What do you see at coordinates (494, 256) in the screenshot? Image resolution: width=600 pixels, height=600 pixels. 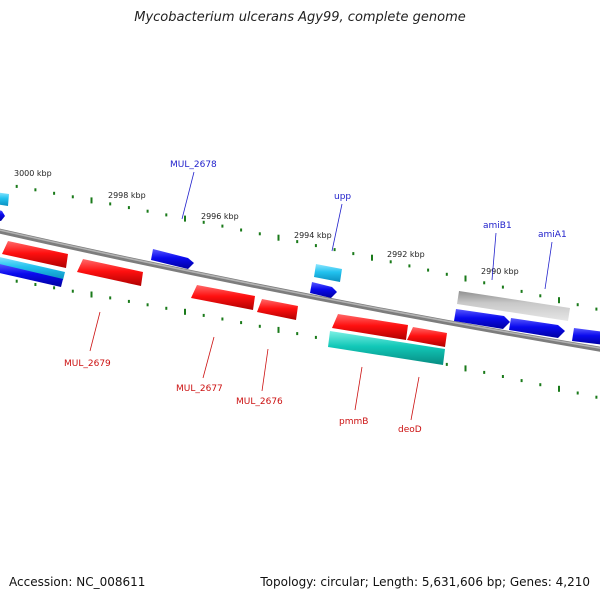 I see `leader-line-amib1` at bounding box center [494, 256].